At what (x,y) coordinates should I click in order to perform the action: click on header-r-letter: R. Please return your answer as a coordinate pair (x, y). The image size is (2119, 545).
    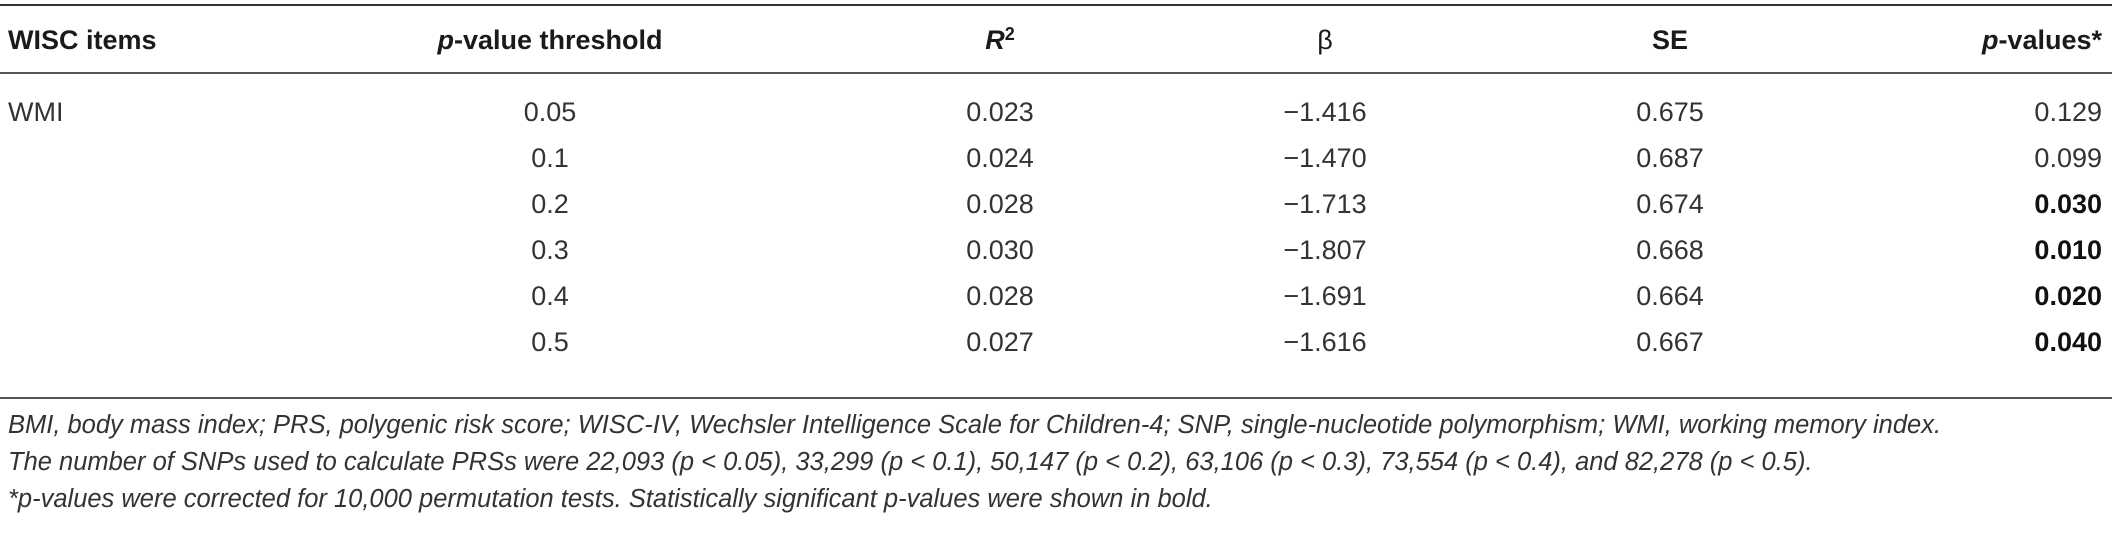
    Looking at the image, I should click on (995, 40).